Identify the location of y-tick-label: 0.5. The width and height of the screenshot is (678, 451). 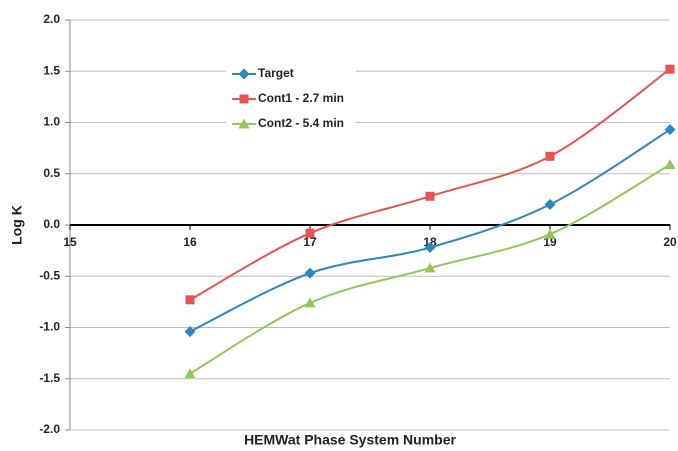
(51, 173).